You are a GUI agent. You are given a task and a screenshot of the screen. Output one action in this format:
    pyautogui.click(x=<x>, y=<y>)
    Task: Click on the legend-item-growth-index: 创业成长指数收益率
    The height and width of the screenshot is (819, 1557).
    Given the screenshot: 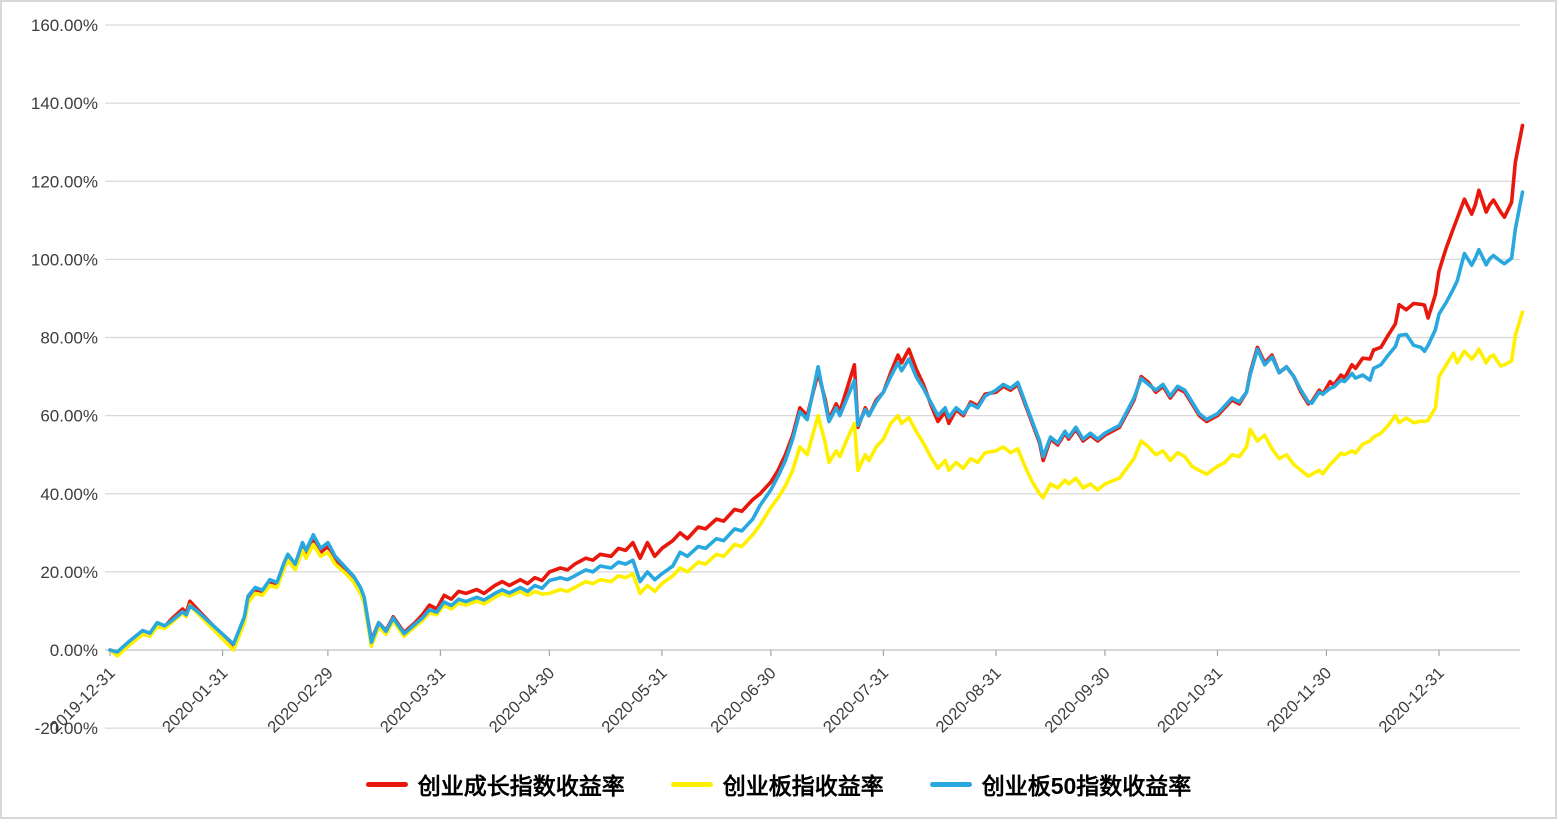 What is the action you would take?
    pyautogui.click(x=495, y=784)
    